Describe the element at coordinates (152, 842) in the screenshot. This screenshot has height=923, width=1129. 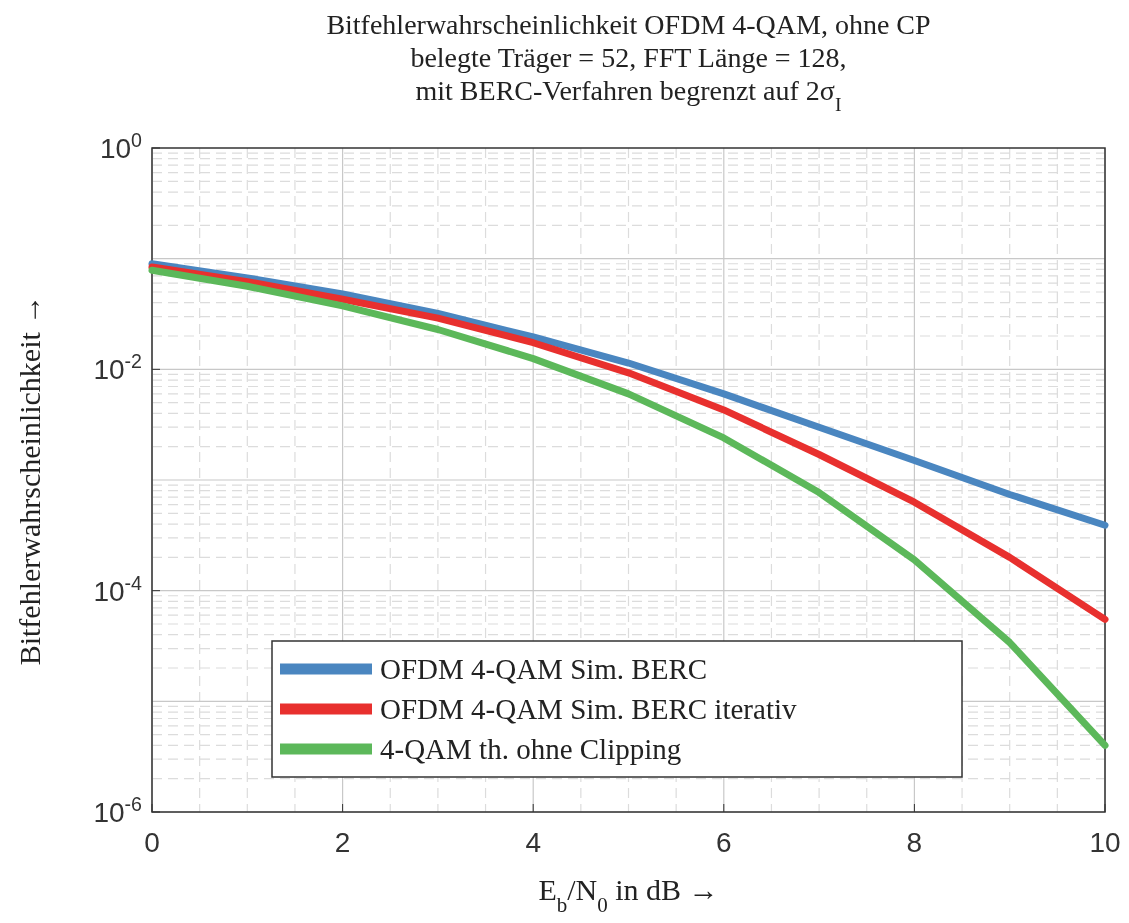
I see `x-tick-label: 0` at that location.